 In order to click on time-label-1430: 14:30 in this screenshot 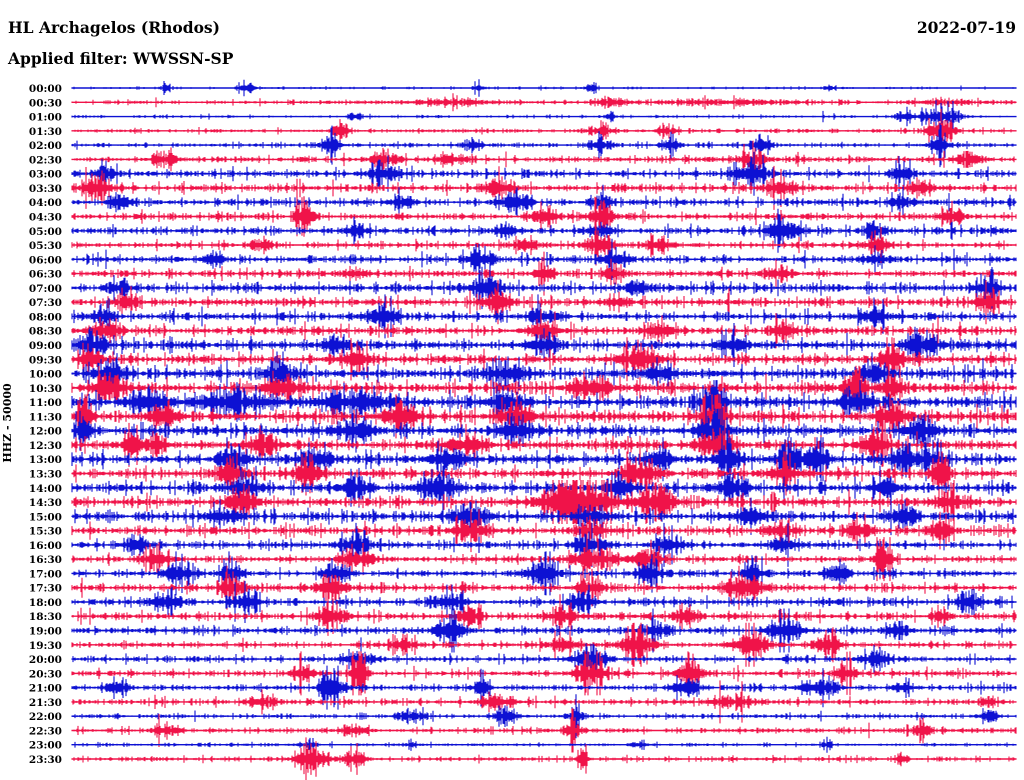, I will do `click(45, 503)`.